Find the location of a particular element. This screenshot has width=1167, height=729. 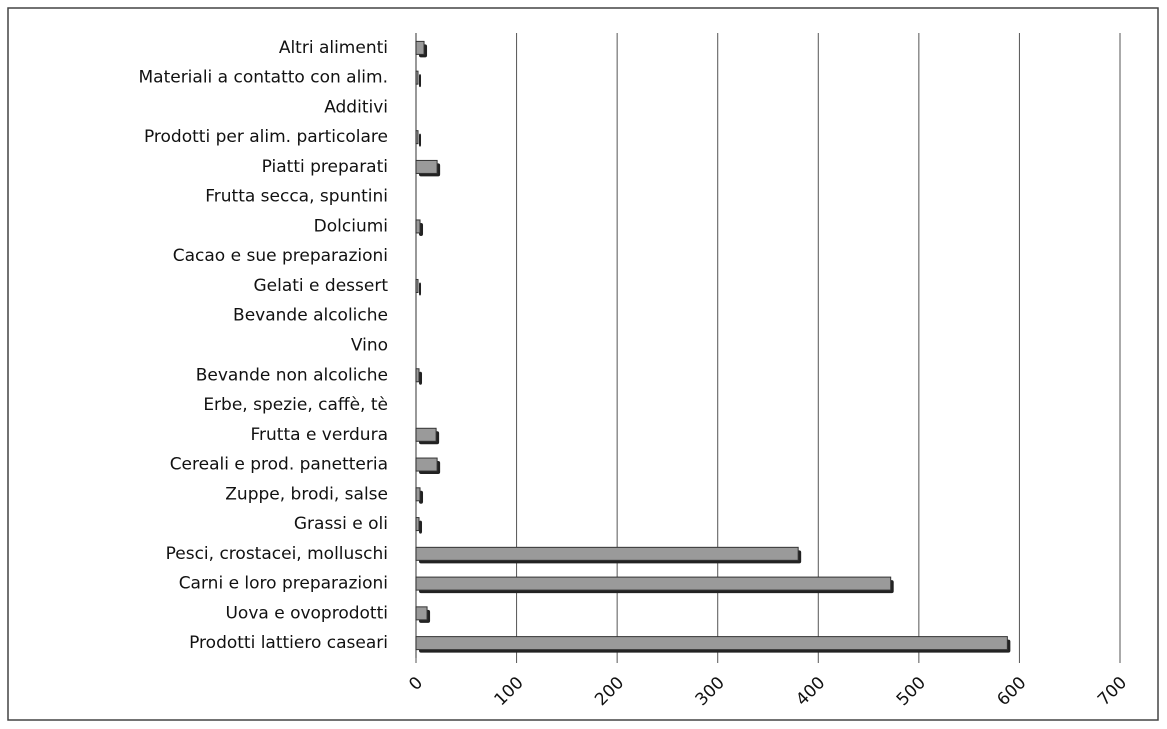

y-tick-label: Vino is located at coordinates (369, 346).